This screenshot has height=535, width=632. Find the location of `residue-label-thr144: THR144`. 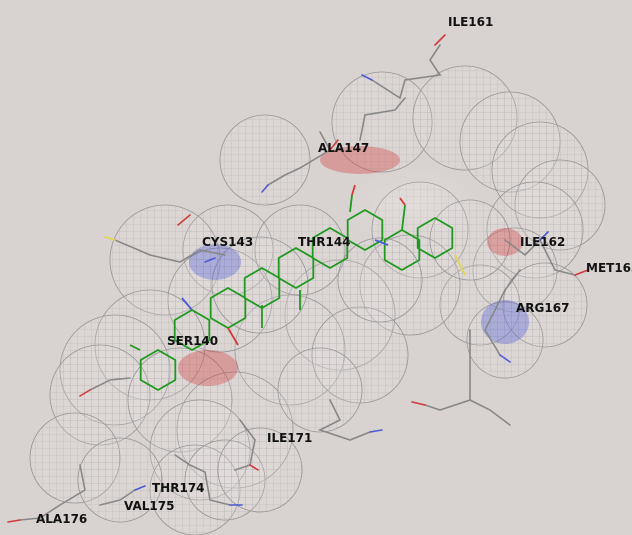

residue-label-thr144: THR144 is located at coordinates (324, 242).